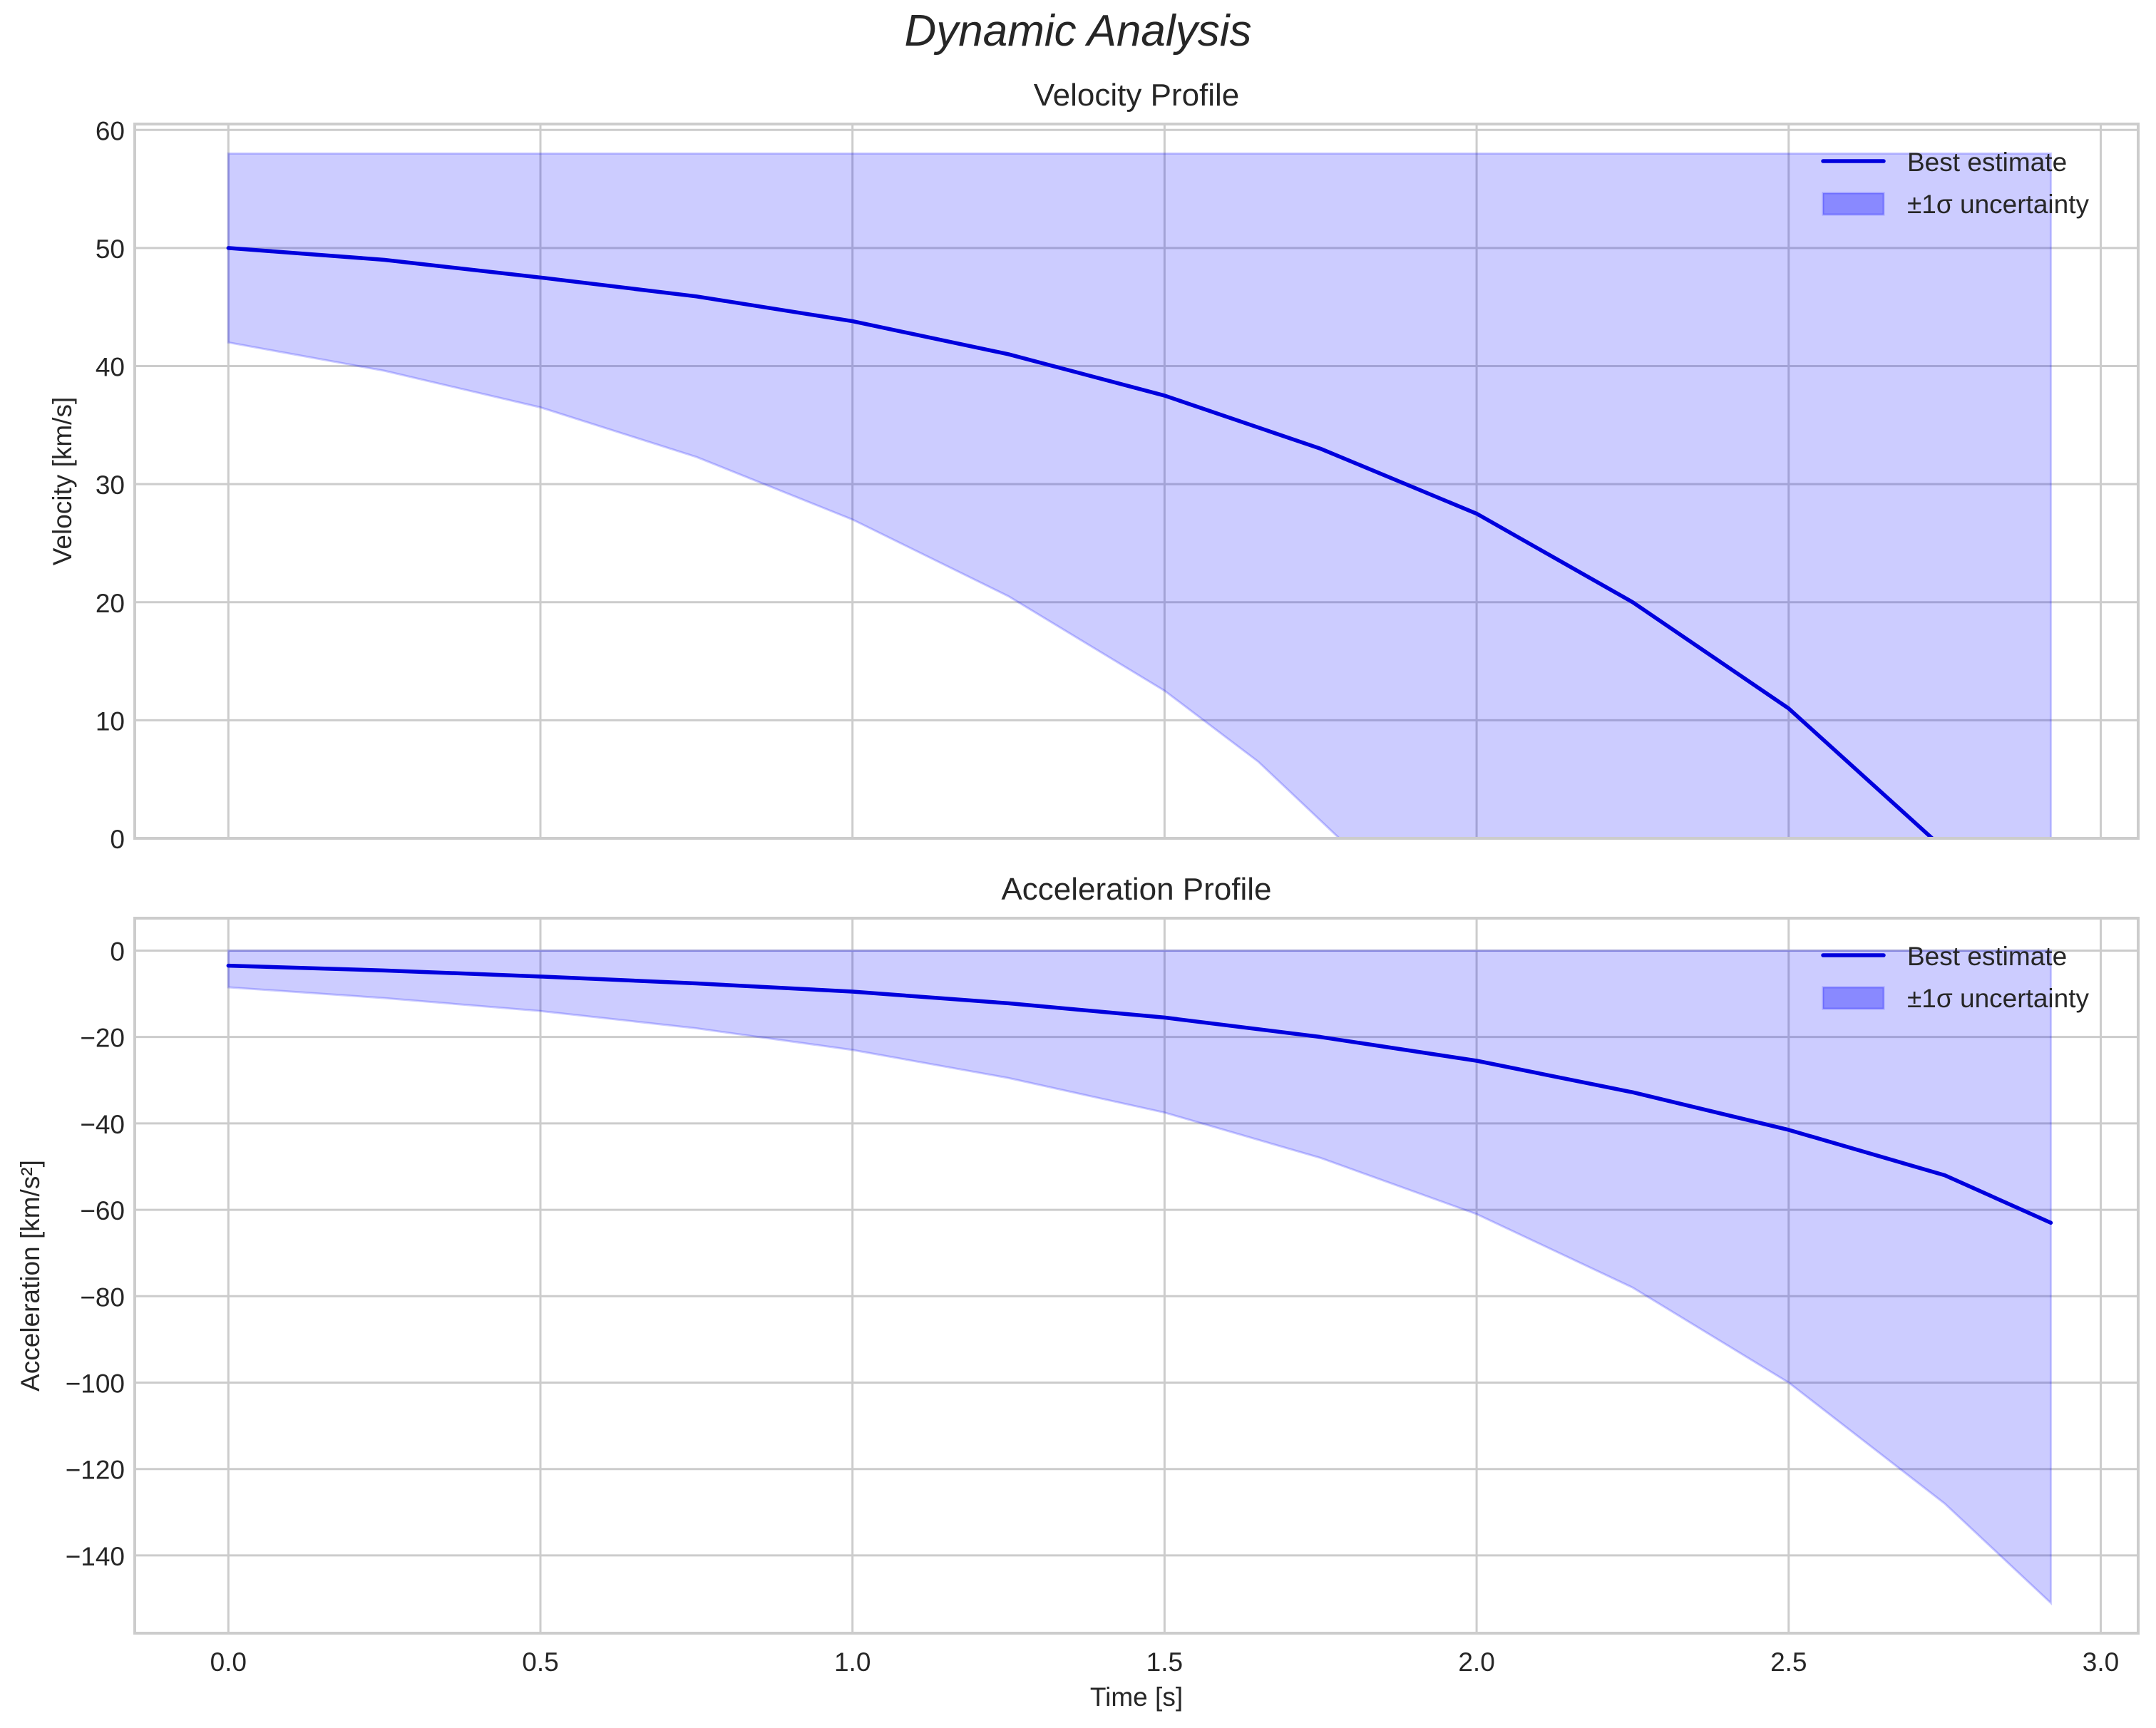 The height and width of the screenshot is (1728, 2156). What do you see at coordinates (102, 1210) in the screenshot?
I see `y-tick-label: −60` at bounding box center [102, 1210].